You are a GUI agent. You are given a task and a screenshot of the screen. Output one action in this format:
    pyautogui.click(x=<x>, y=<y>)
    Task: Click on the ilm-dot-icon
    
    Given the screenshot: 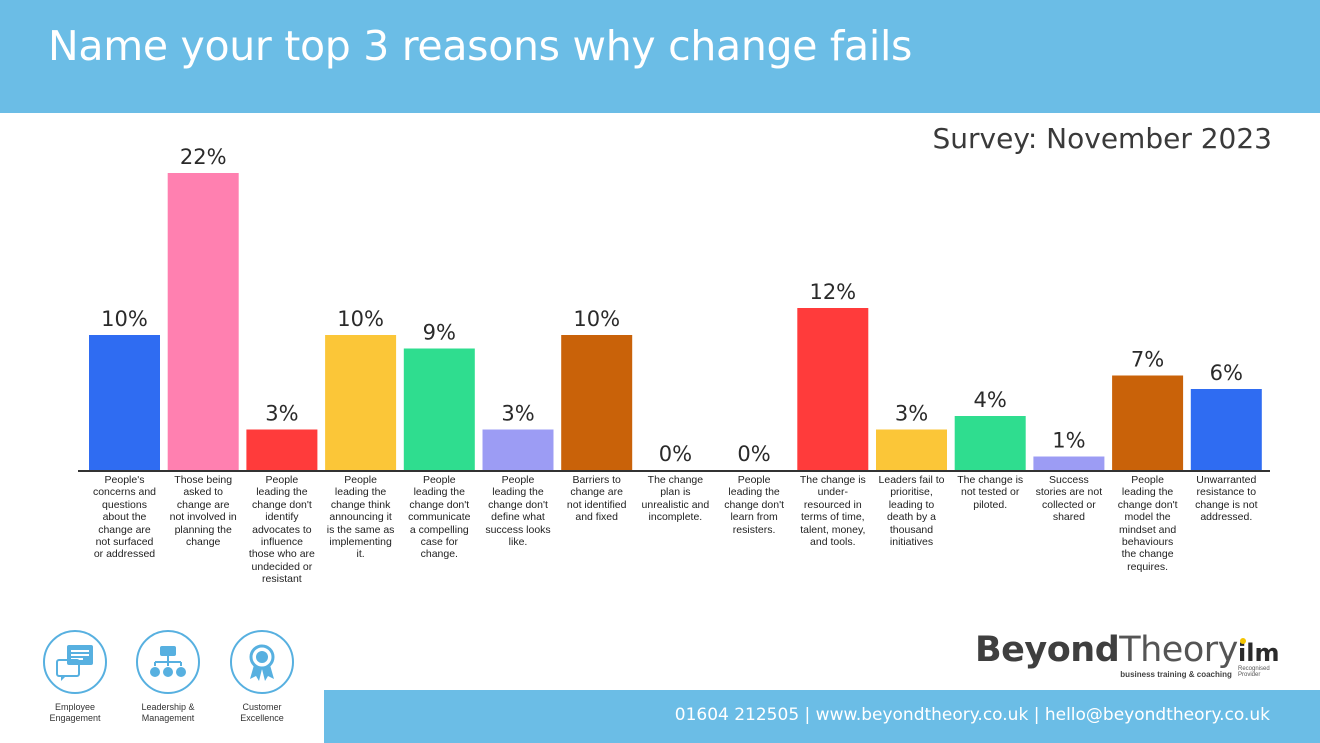 What is the action you would take?
    pyautogui.click(x=1243, y=641)
    